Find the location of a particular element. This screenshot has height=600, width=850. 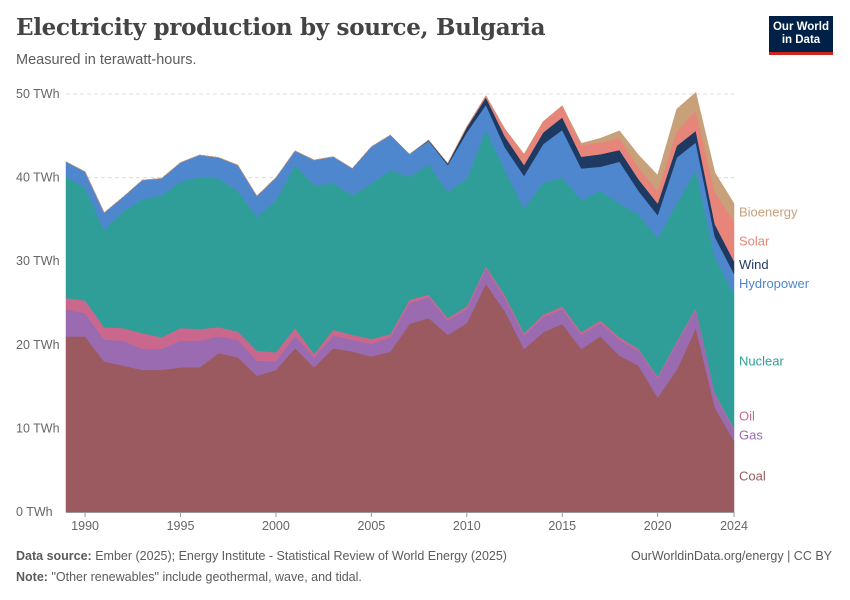

x-tick-label: 2010 is located at coordinates (467, 526).